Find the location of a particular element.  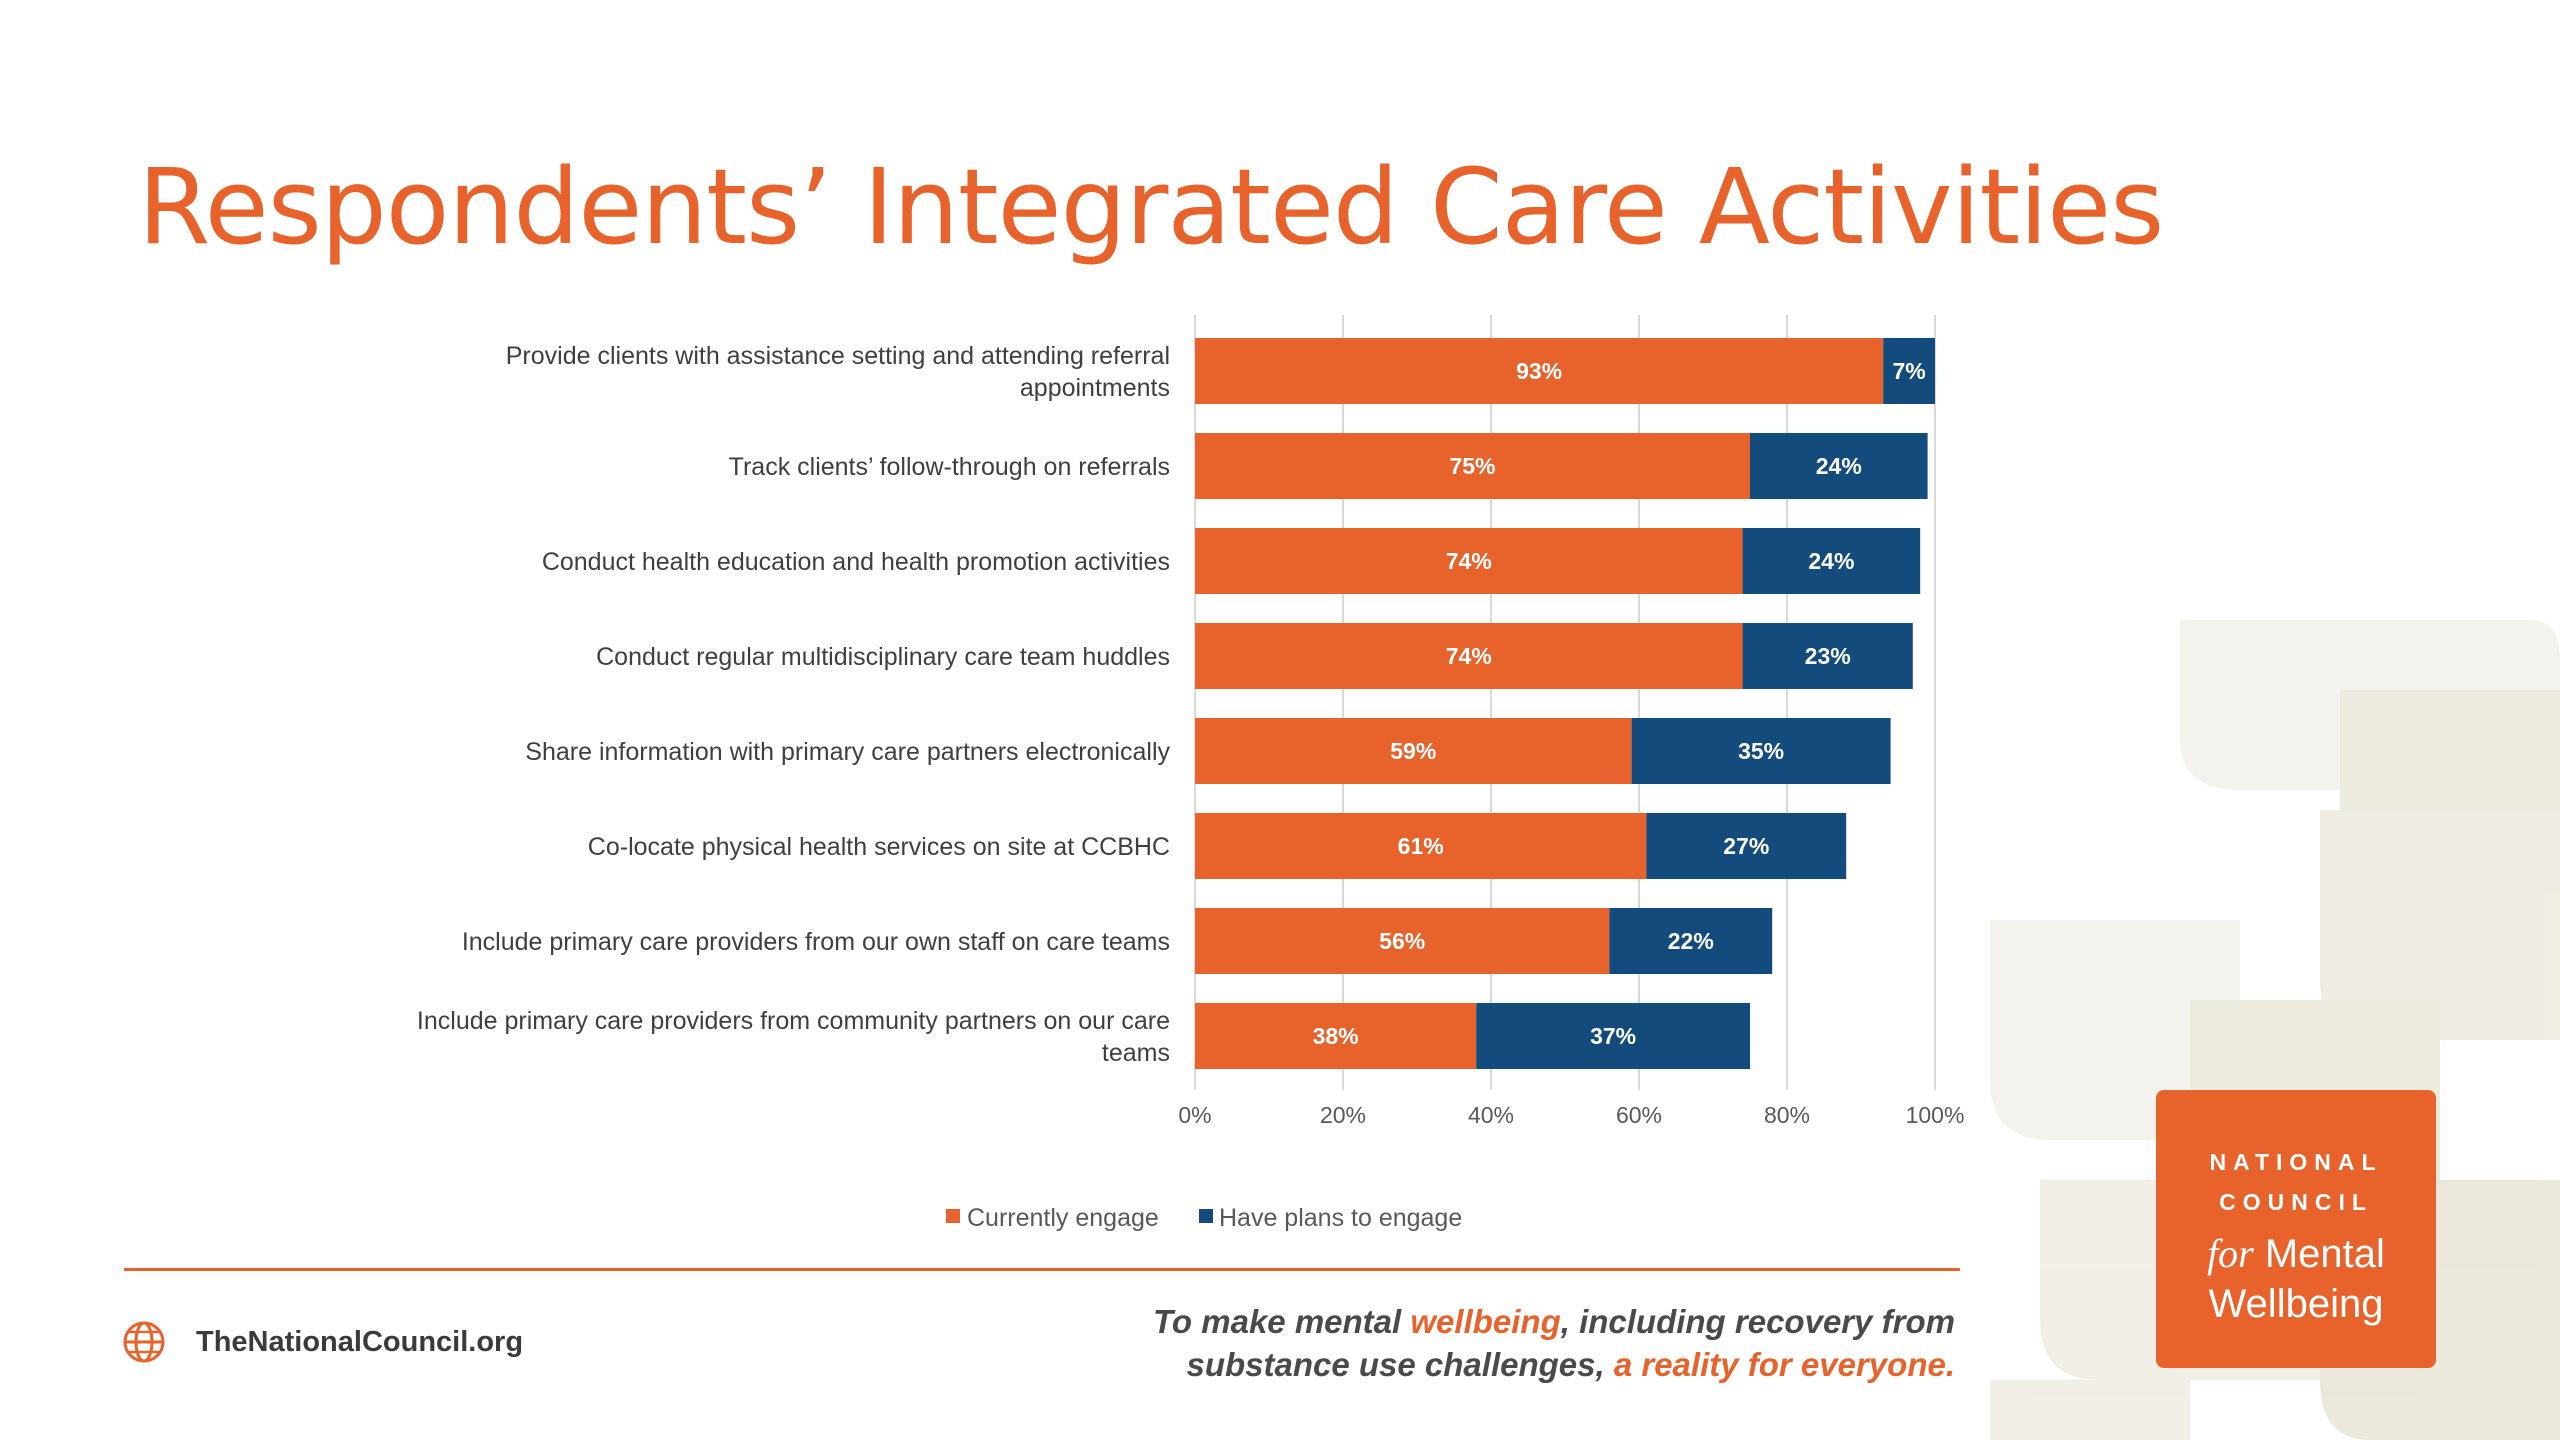

data-label: 59% is located at coordinates (1413, 751).